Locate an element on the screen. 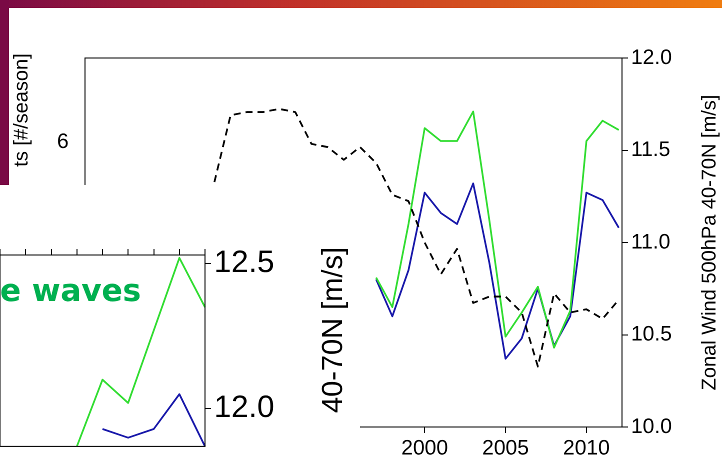  y2-tick-label: 10.5 is located at coordinates (651, 334).